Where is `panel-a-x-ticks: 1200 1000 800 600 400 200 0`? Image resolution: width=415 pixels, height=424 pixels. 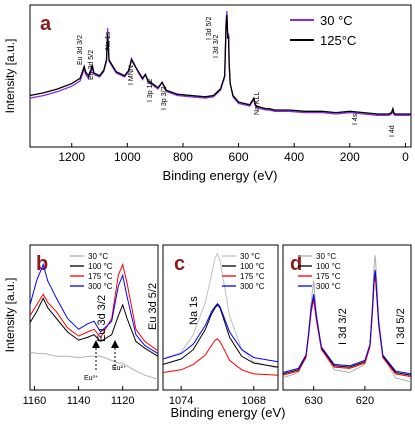
panel-a-x-ticks: 1200 1000 800 600 400 200 0 is located at coordinates (233, 153).